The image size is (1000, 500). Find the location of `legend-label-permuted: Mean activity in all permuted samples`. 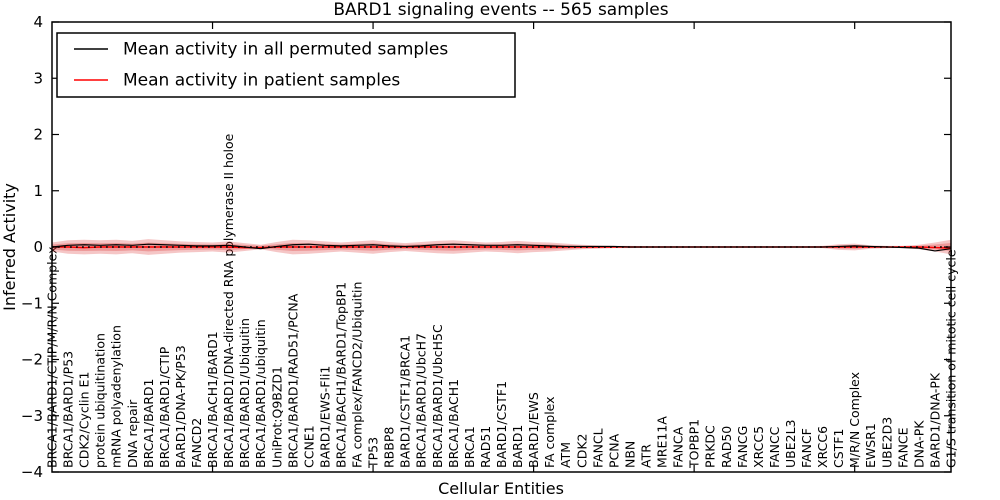

legend-label-permuted: Mean activity in all permuted samples is located at coordinates (285, 50).